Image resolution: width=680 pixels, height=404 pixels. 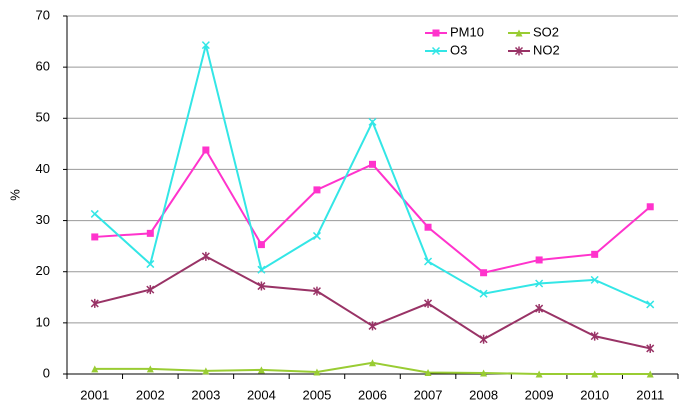 I want to click on y-tick-label: 50, so click(x=43, y=117).